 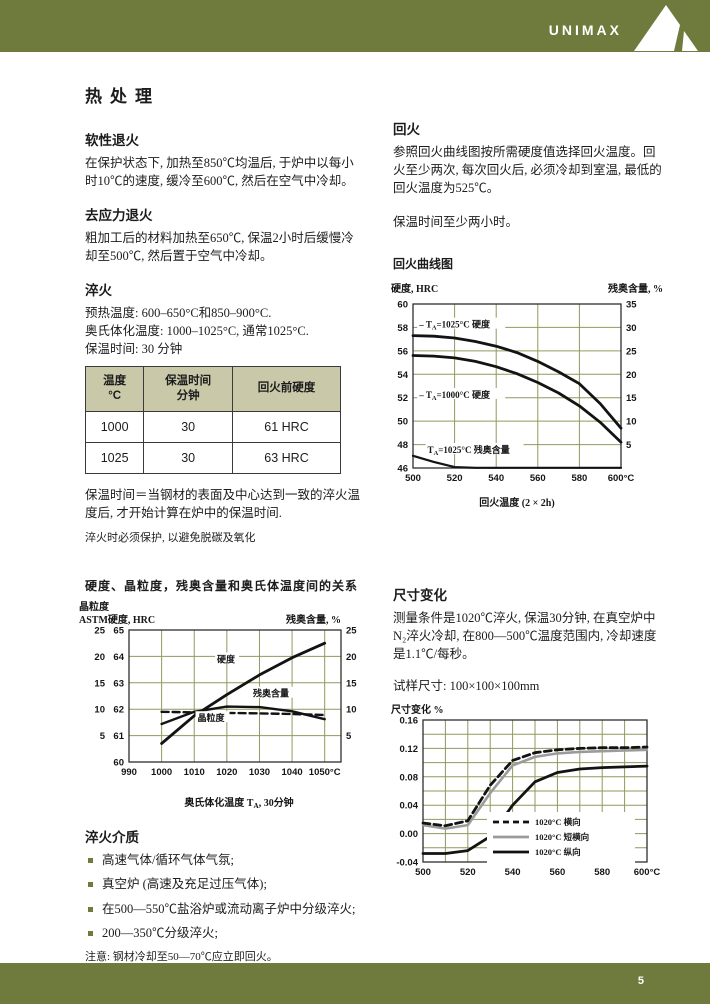 I want to click on svg-text: 0.04, so click(x=409, y=806).